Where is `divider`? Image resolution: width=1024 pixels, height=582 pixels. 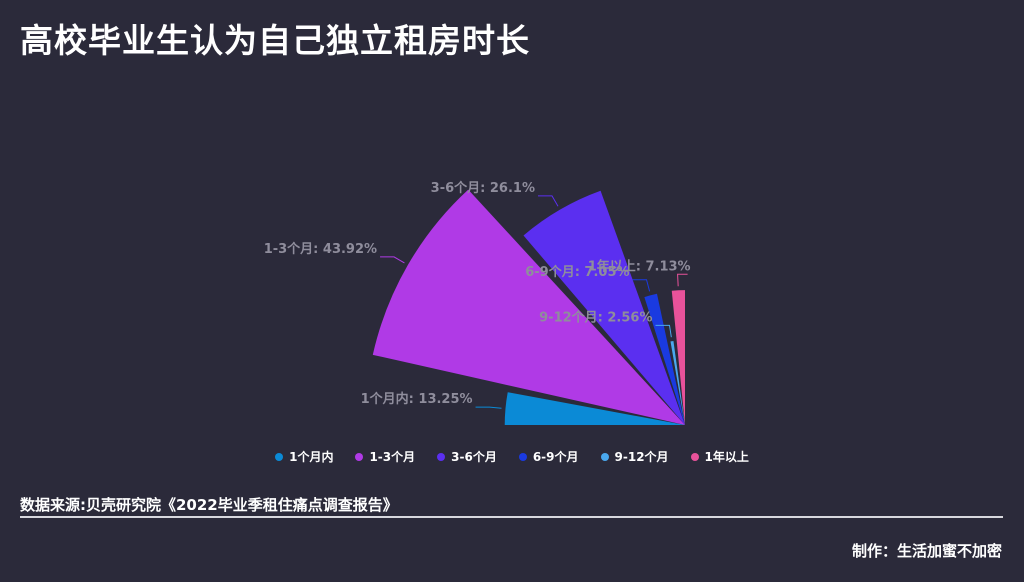 divider is located at coordinates (511, 517).